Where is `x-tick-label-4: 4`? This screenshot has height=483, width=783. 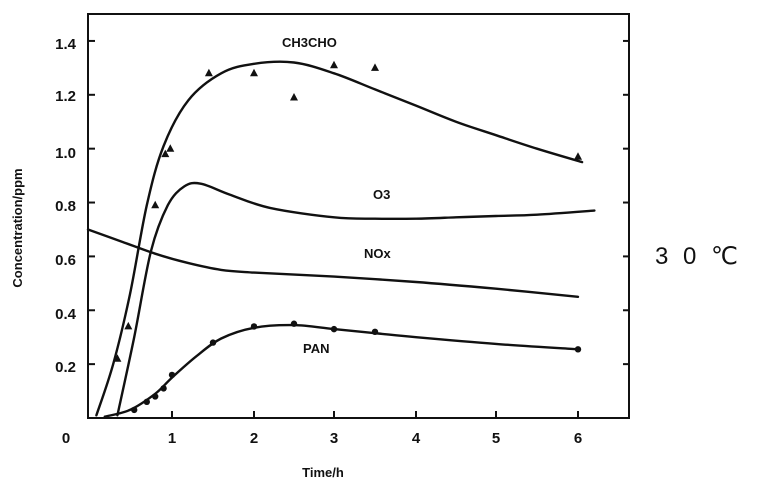
x-tick-label-4: 4 is located at coordinates (416, 438).